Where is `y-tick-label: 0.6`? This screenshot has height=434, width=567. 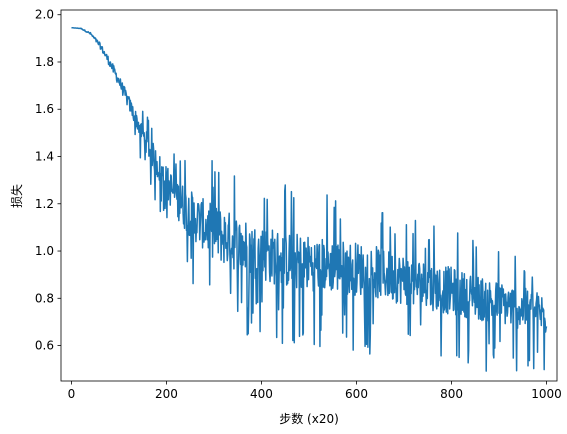
y-tick-label: 0.6 is located at coordinates (44, 346).